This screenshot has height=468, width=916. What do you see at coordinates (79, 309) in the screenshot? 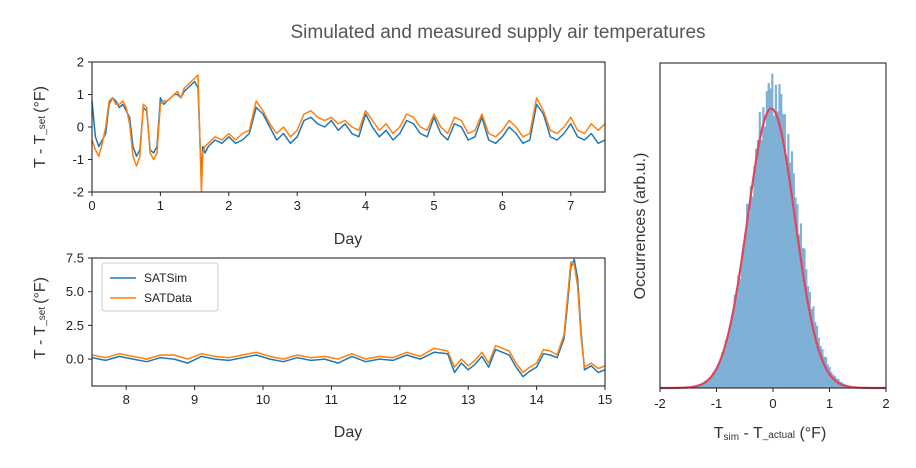
I see `bottom-y-ticks: 0.0 2.5 5.0 7.5` at bounding box center [79, 309].